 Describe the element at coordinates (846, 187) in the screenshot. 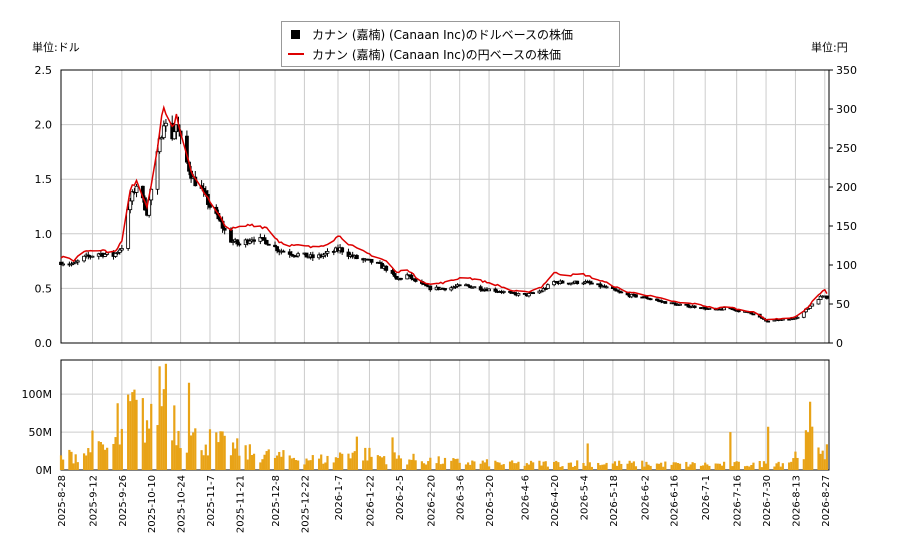

I see `right-tick-label: 200` at that location.